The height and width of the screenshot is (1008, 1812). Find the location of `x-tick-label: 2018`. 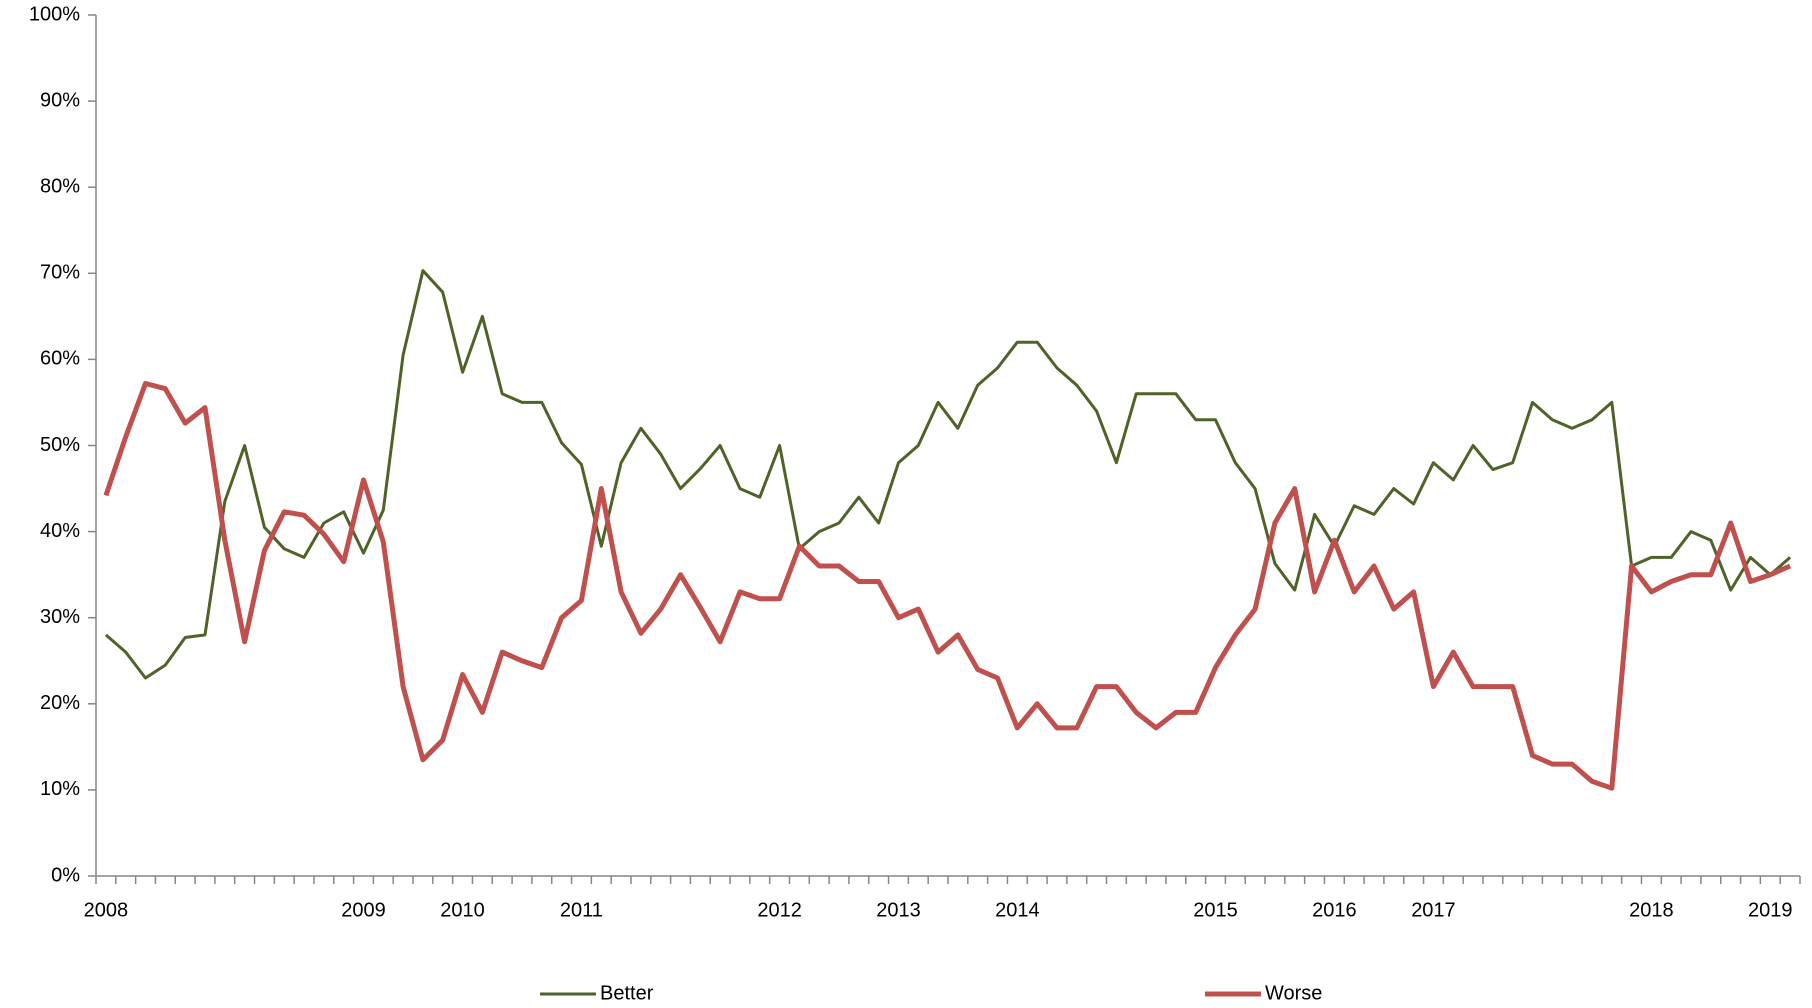

x-tick-label: 2018 is located at coordinates (1651, 910).